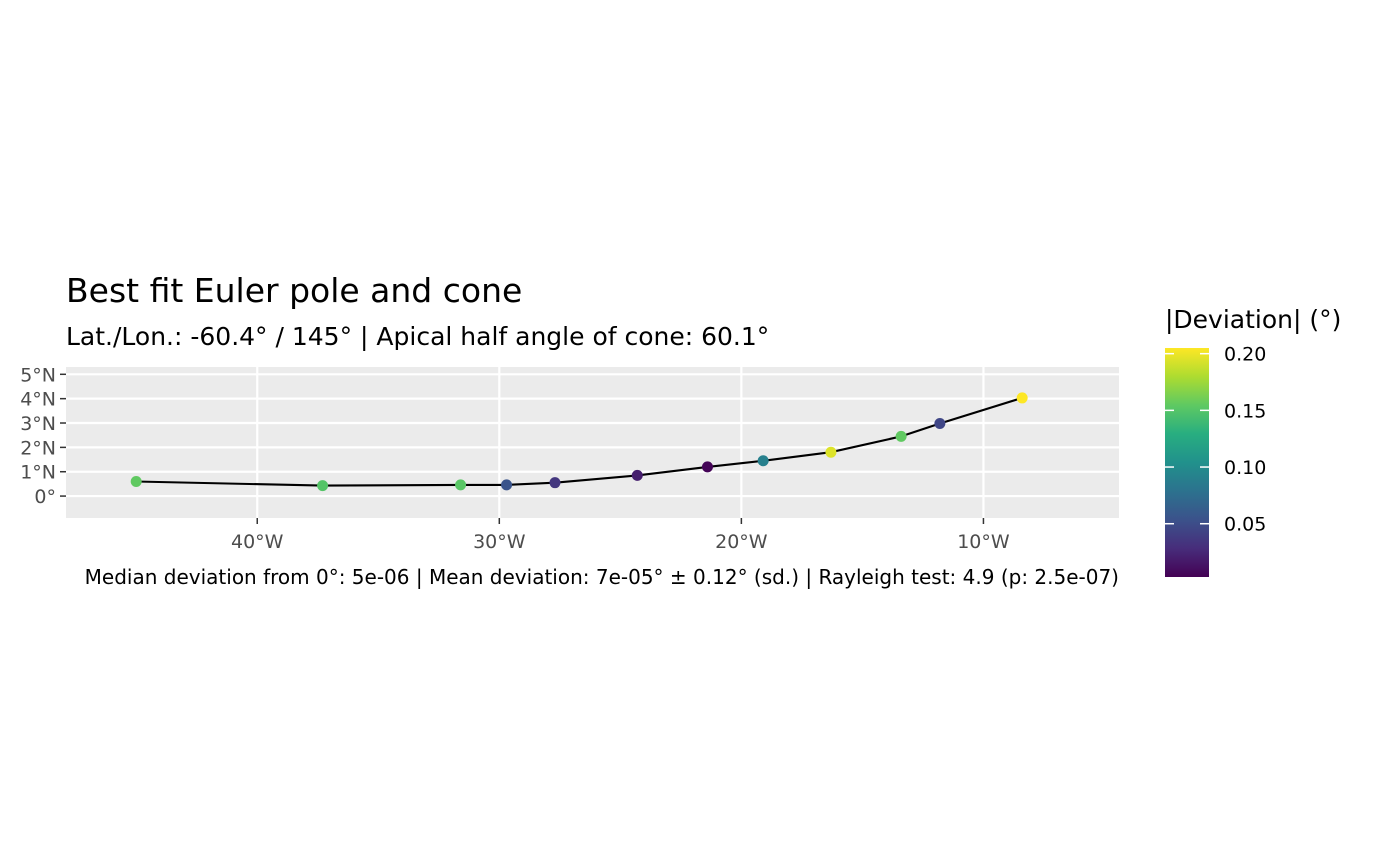  What do you see at coordinates (38, 400) in the screenshot?
I see `y-tick-label: 4°N` at bounding box center [38, 400].